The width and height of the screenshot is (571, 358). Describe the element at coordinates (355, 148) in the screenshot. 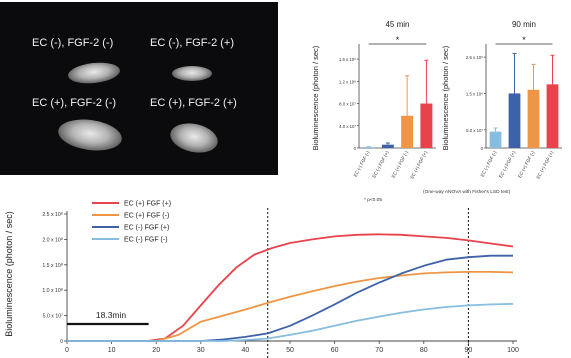

I see `bar-y-tick-label: 0` at that location.